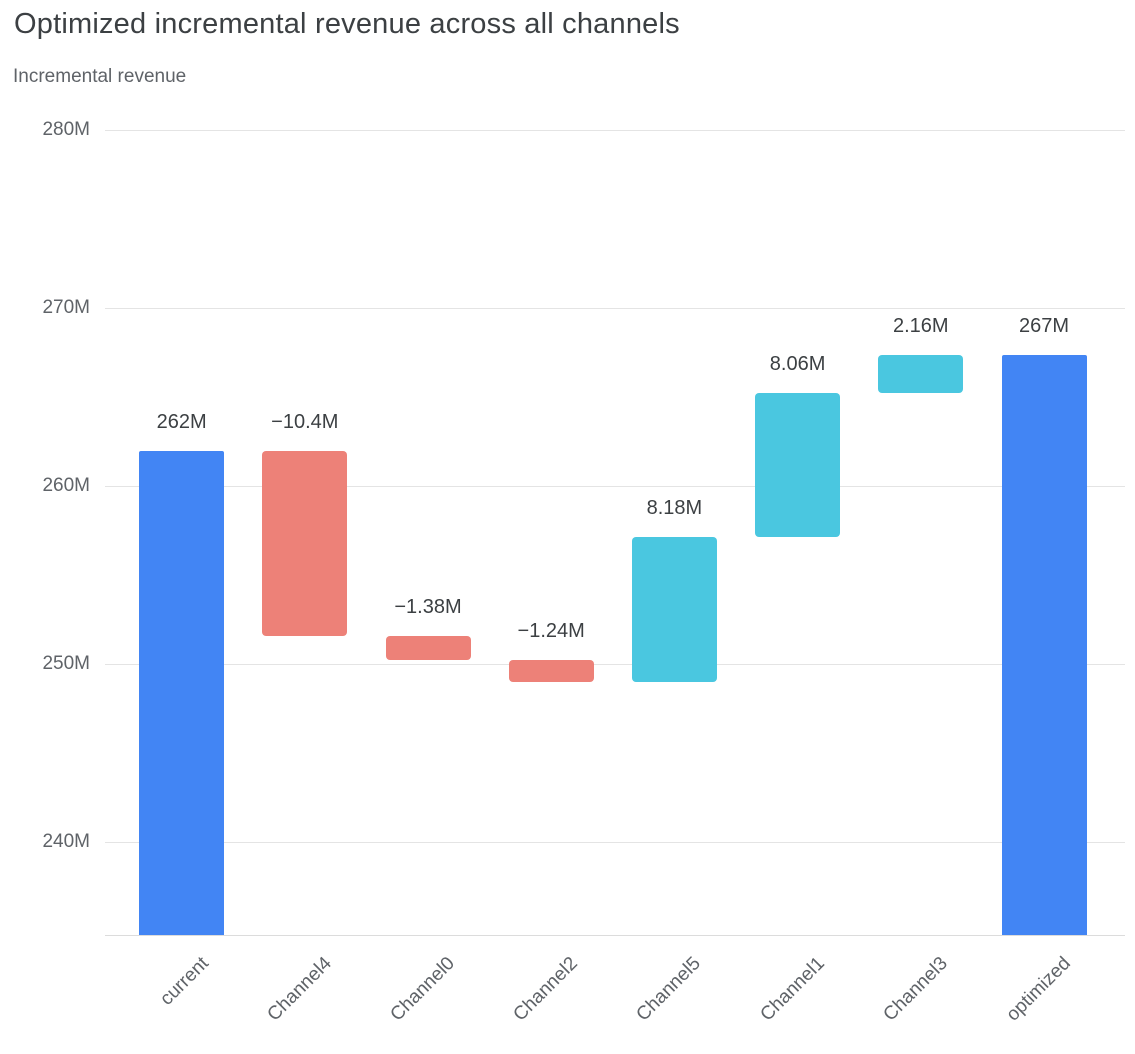  Describe the element at coordinates (798, 465) in the screenshot. I see `waterfall-bar-Channel1` at that location.